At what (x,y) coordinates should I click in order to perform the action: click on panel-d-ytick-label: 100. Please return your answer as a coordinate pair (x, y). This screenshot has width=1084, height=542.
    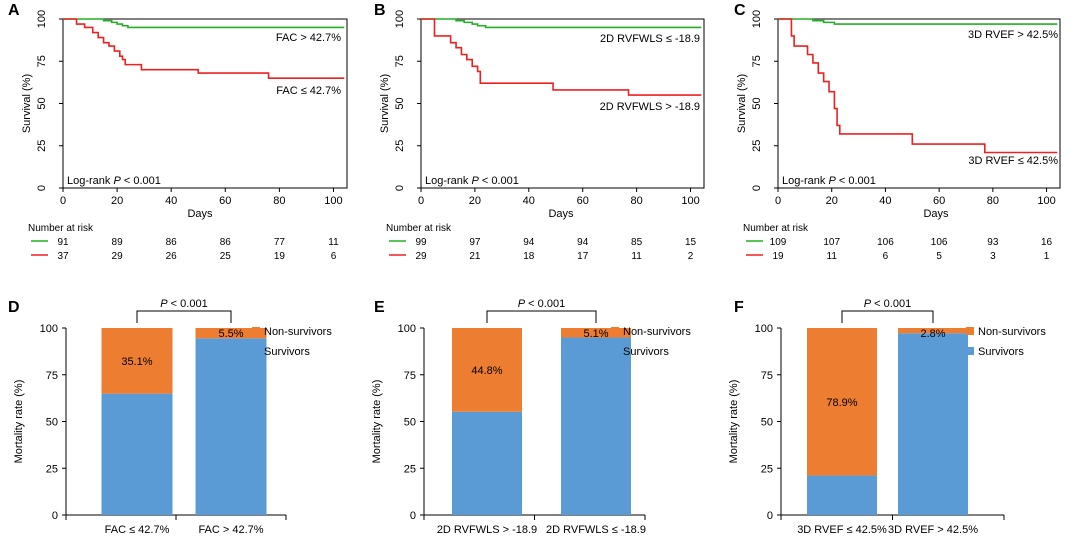
    Looking at the image, I should click on (49, 329).